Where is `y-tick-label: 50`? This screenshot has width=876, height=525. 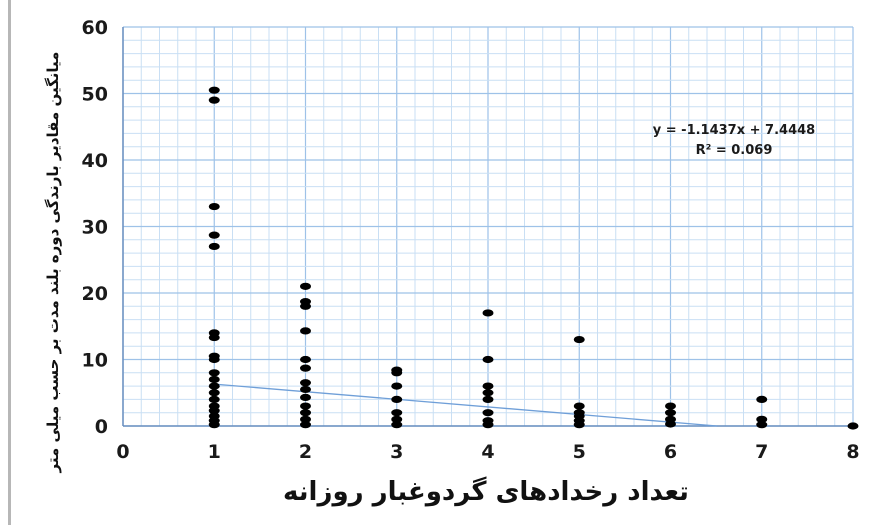 y-tick-label: 50 is located at coordinates (95, 95).